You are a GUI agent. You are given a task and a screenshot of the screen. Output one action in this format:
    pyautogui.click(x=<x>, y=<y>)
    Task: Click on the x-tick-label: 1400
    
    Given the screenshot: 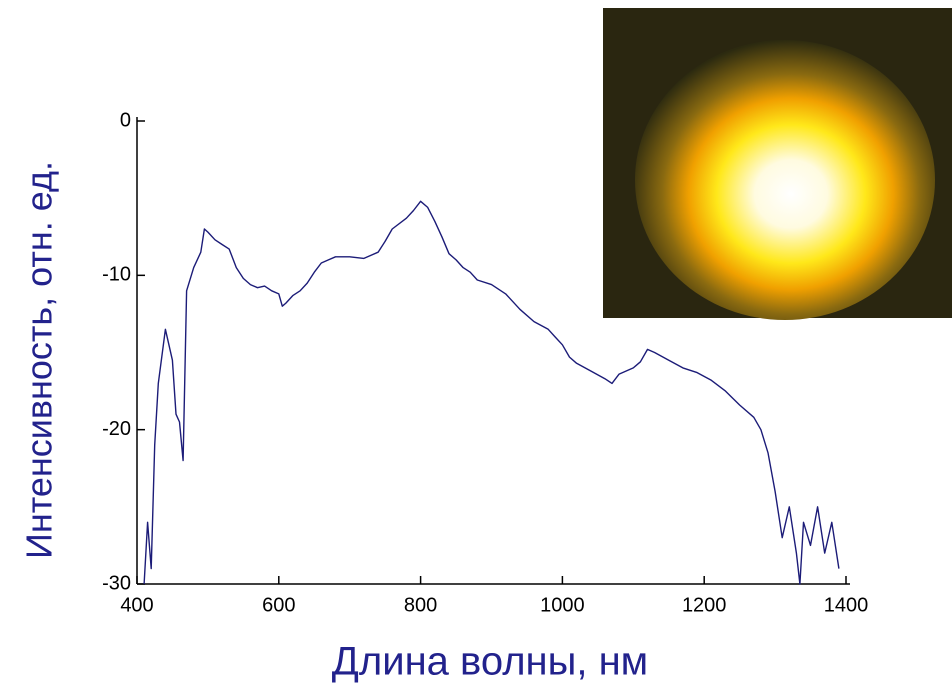 What is the action you would take?
    pyautogui.click(x=846, y=605)
    